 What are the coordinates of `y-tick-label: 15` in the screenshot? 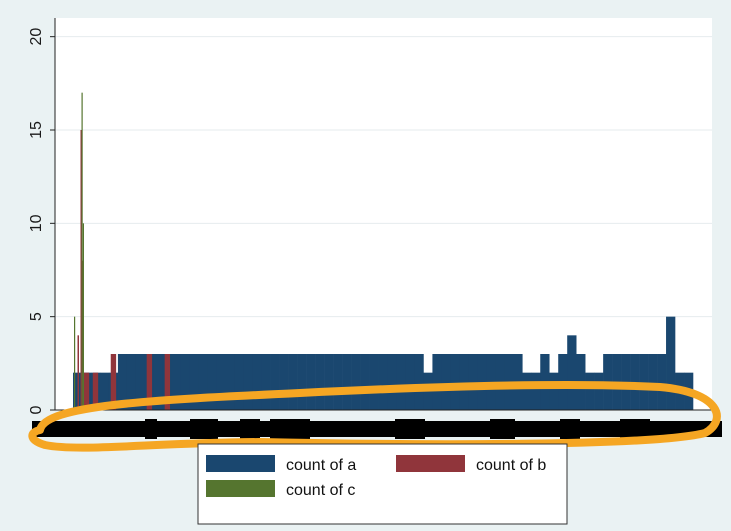 It's located at (36, 130).